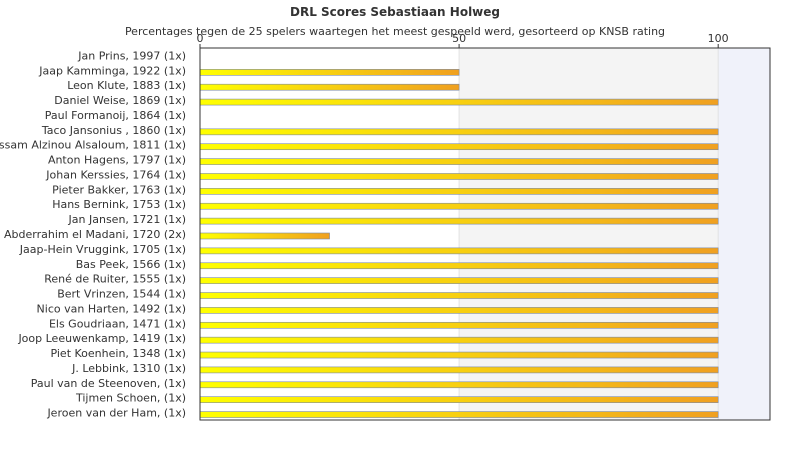 Image resolution: width=790 pixels, height=450 pixels. I want to click on category-label: Nico van Harten, 1492 (1x), so click(111, 308).